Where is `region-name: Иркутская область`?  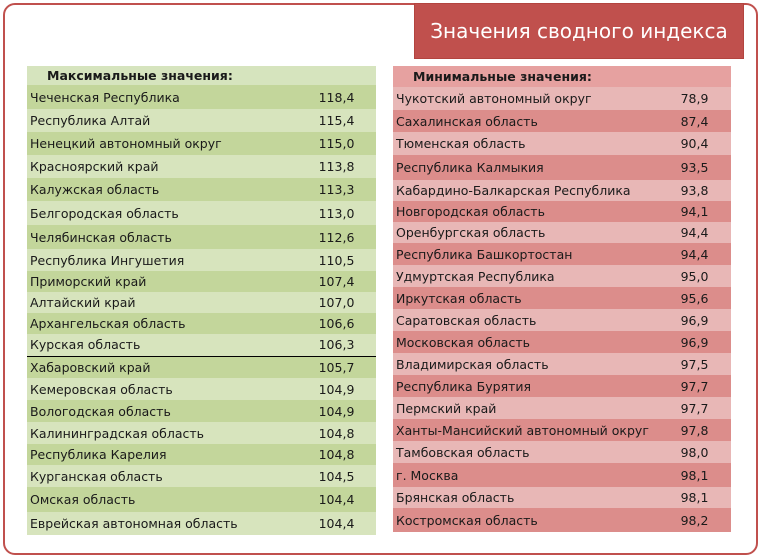
region-name: Иркутская область is located at coordinates (459, 298).